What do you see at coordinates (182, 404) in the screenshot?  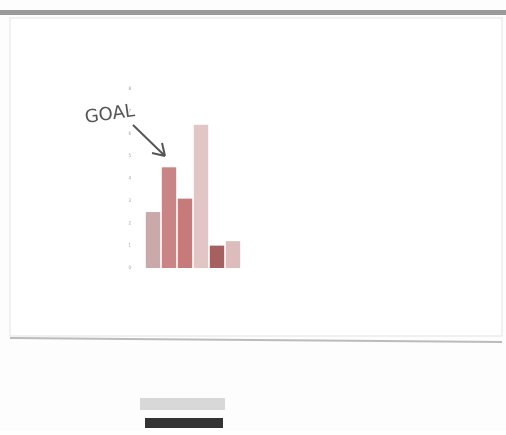 I see `lower-panel` at bounding box center [182, 404].